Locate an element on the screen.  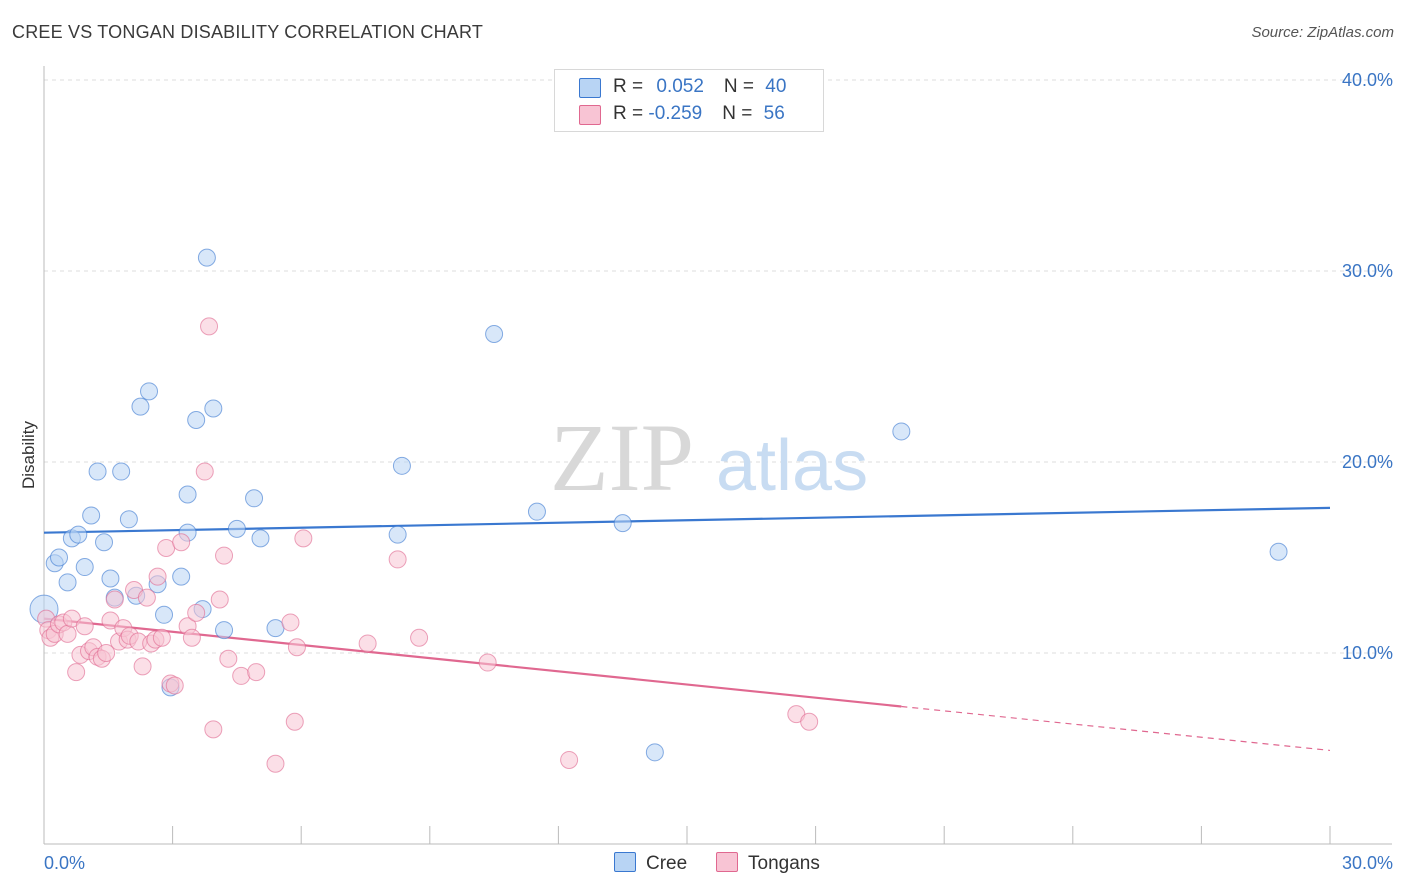
series-swatch-tongans is located at coordinates (727, 862).